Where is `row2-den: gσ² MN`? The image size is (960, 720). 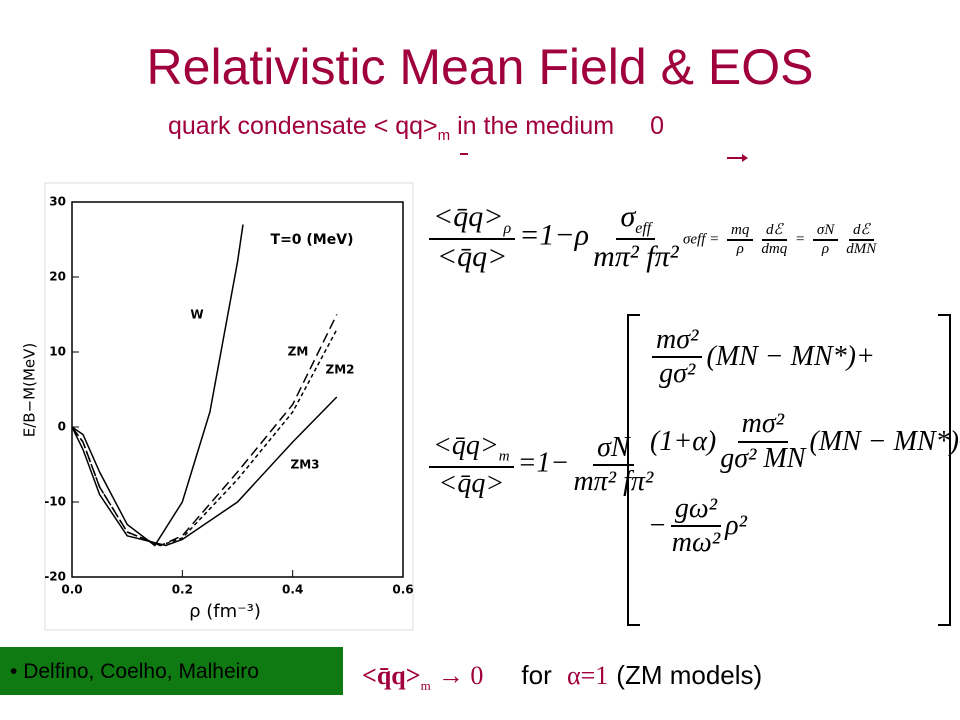
row2-den: gσ² MN is located at coordinates (763, 458).